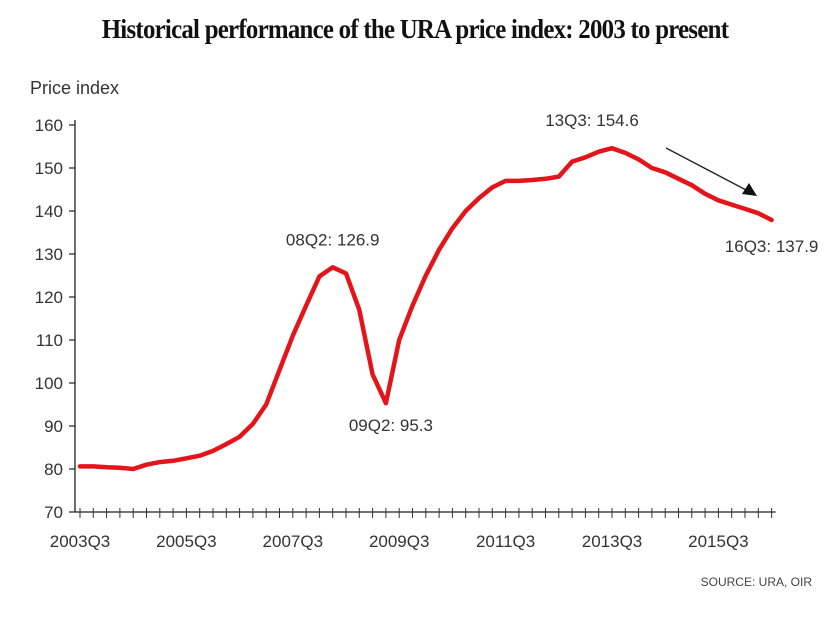 This screenshot has height=622, width=830. I want to click on annotation-label: 13Q3: 154.6, so click(592, 120).